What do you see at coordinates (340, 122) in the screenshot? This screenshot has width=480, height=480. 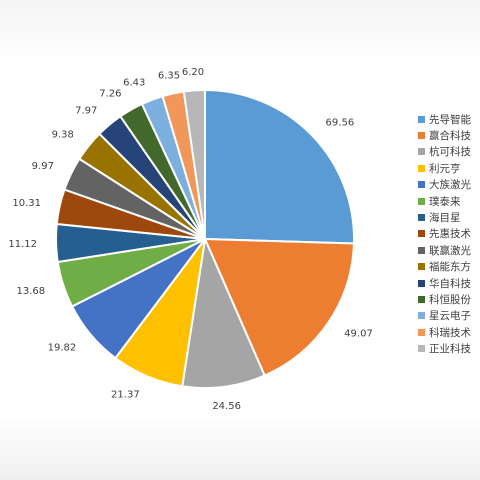 I see `pie-data-label: 69.56` at bounding box center [340, 122].